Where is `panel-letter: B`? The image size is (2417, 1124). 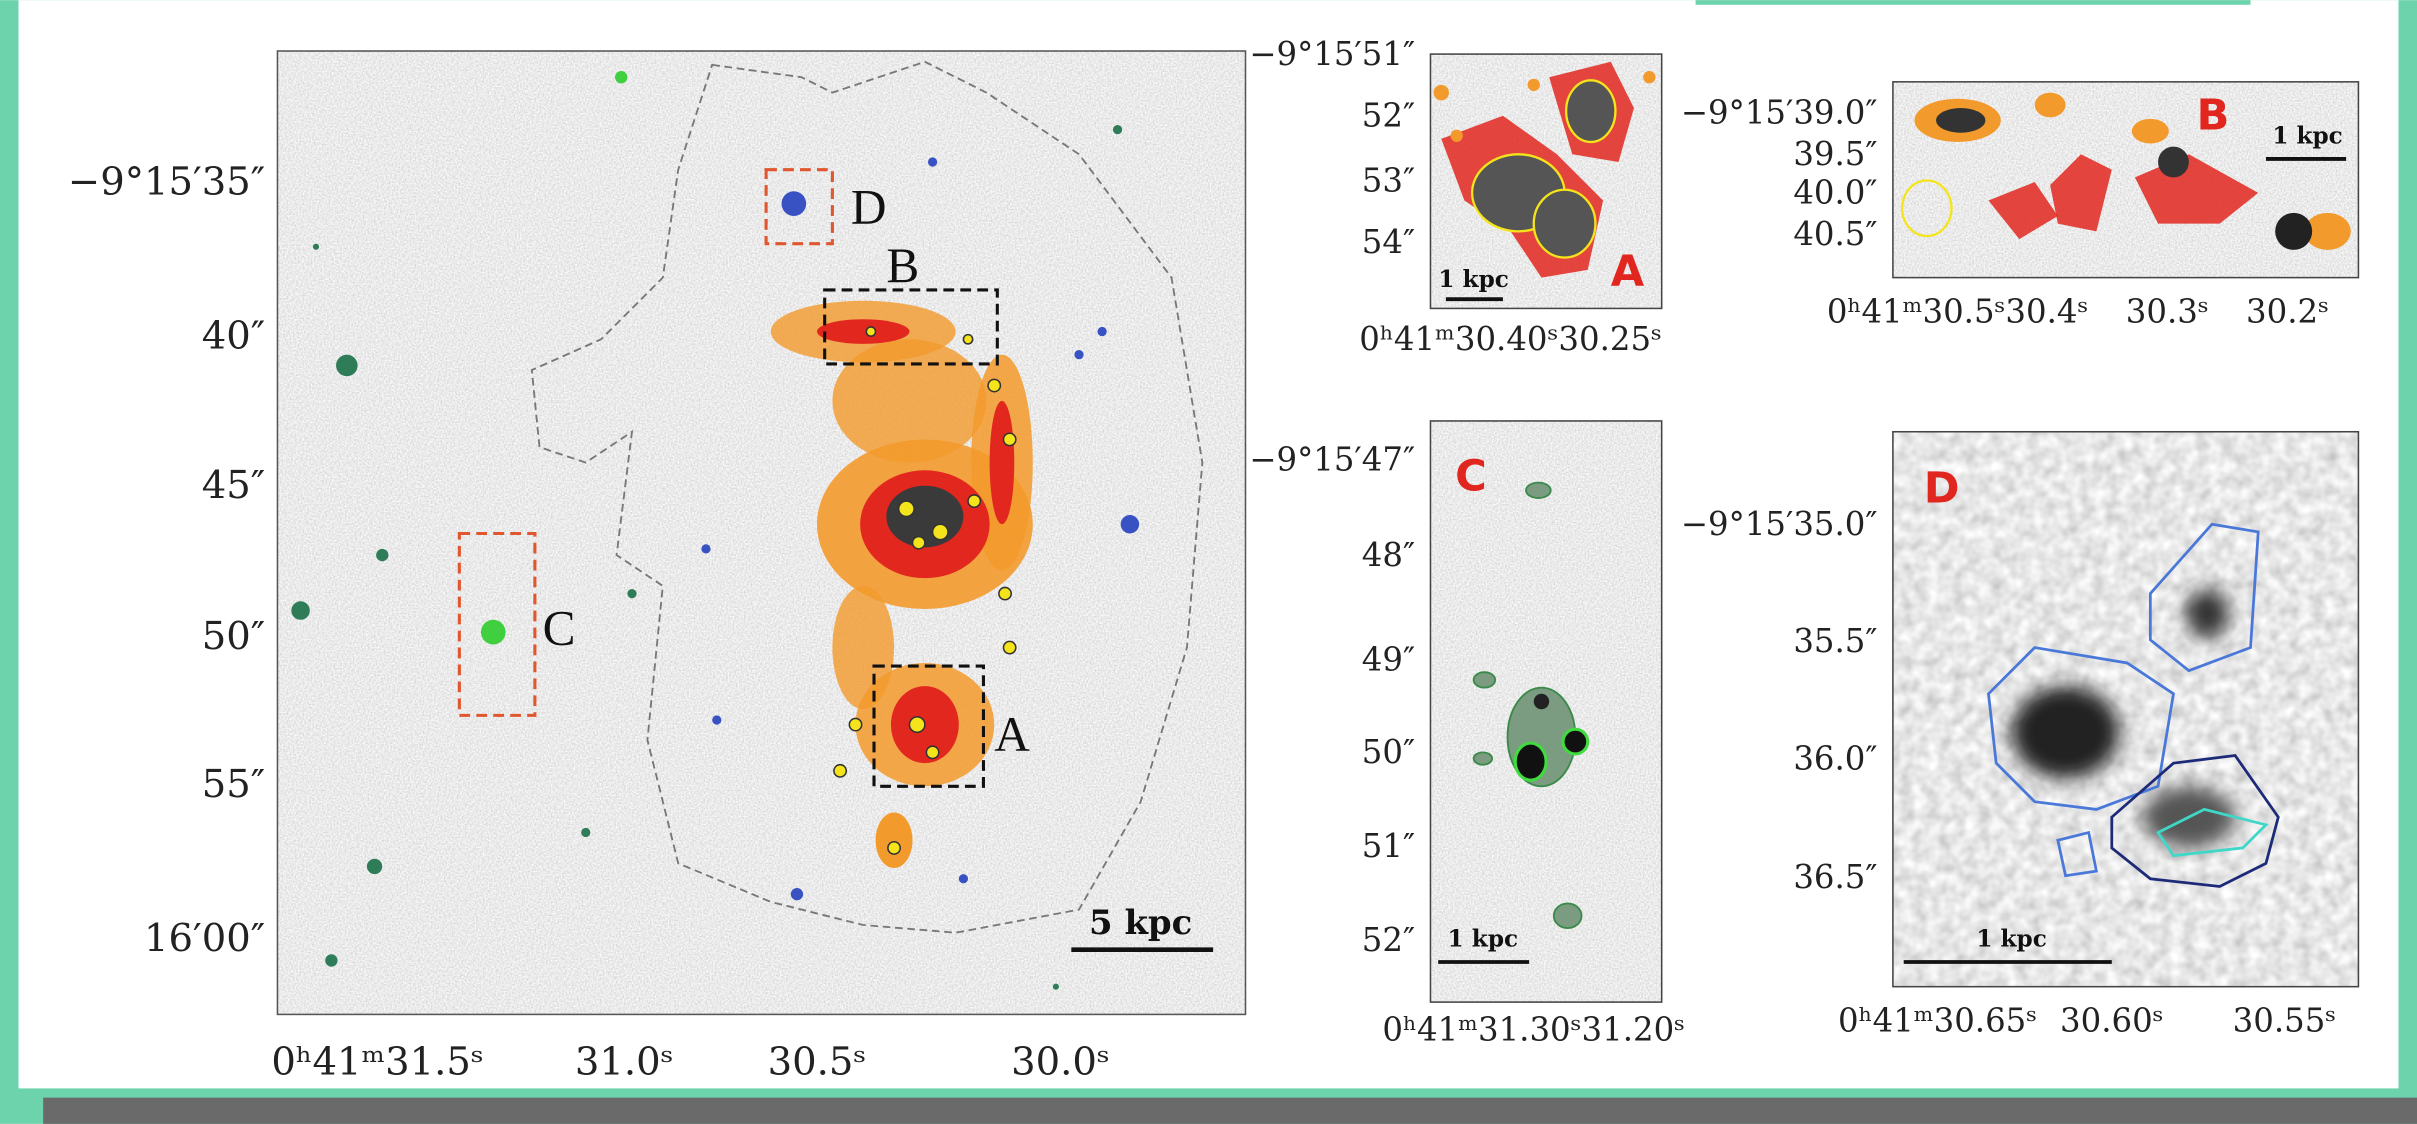 panel-letter: B is located at coordinates (2213, 116).